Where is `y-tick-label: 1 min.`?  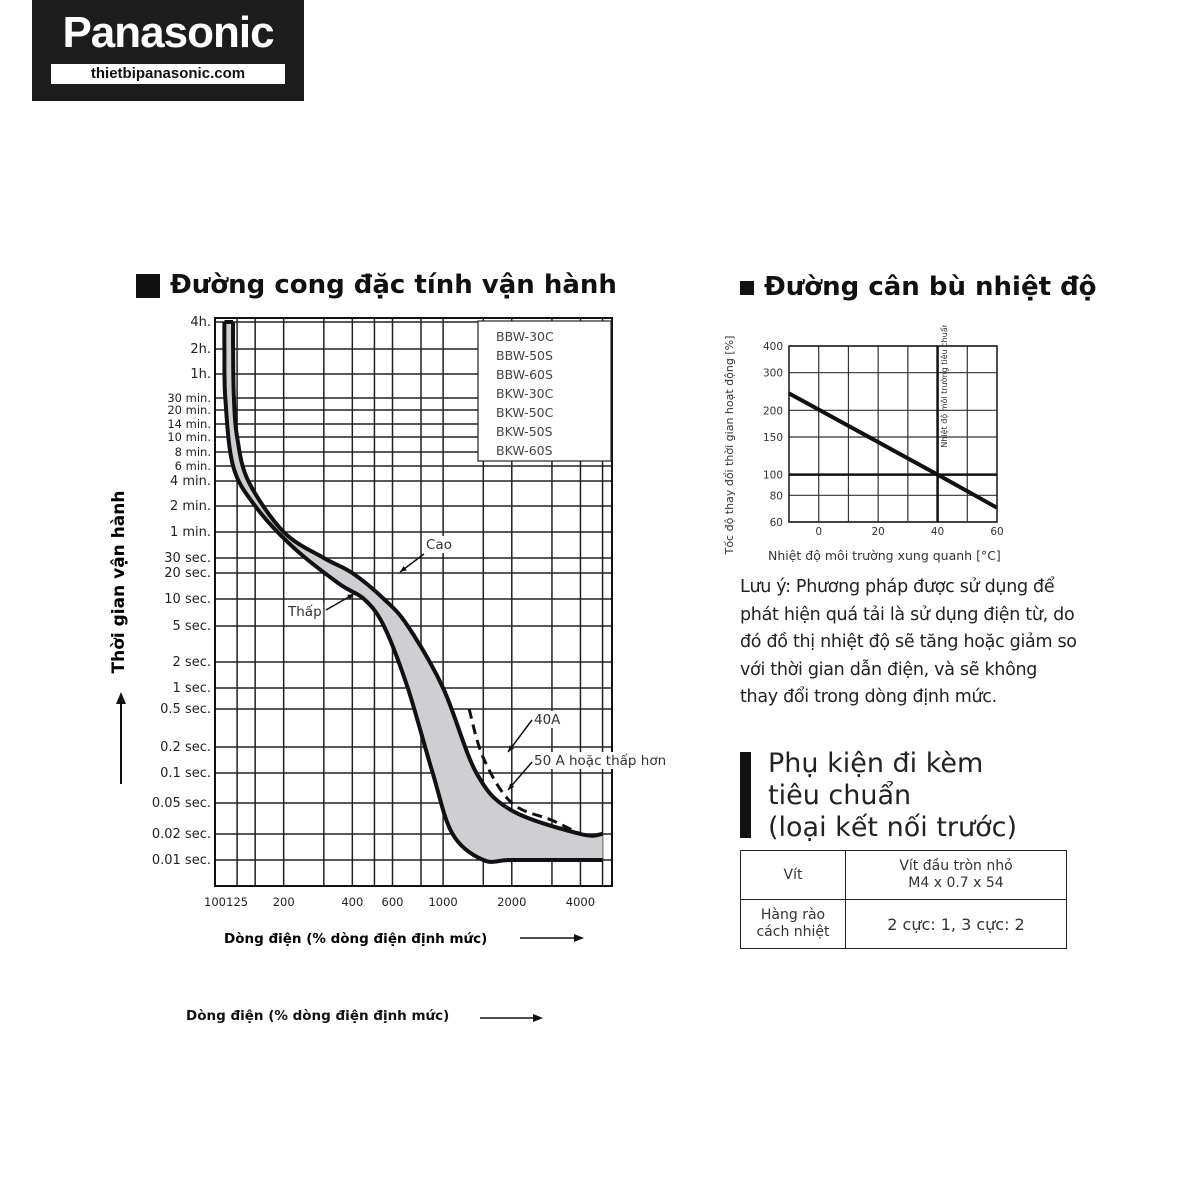 y-tick-label: 1 min. is located at coordinates (190, 532).